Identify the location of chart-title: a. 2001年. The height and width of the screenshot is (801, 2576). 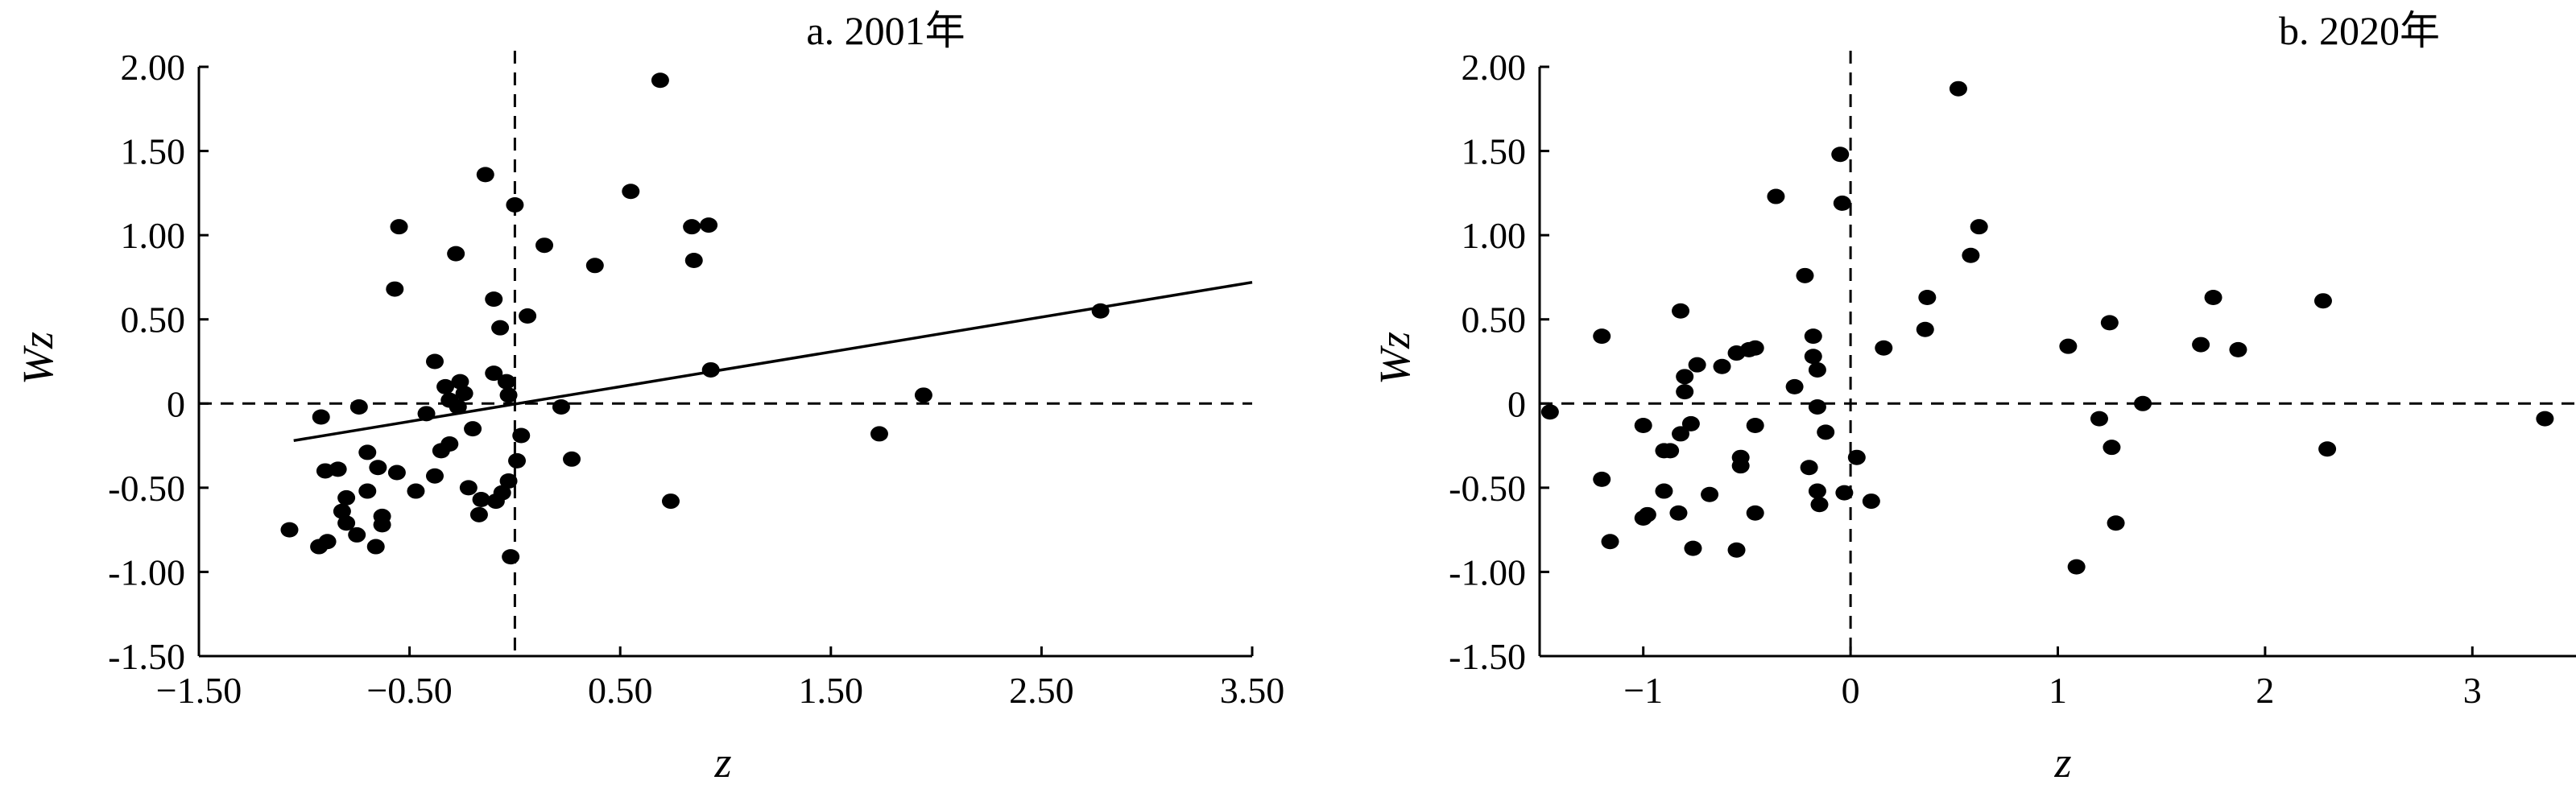
(886, 30).